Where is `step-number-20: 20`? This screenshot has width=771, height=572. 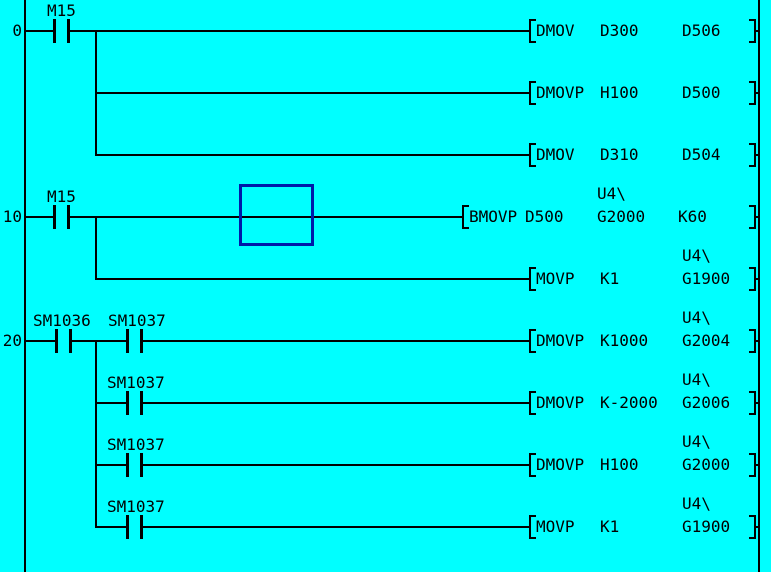
step-number-20: 20 is located at coordinates (12, 340).